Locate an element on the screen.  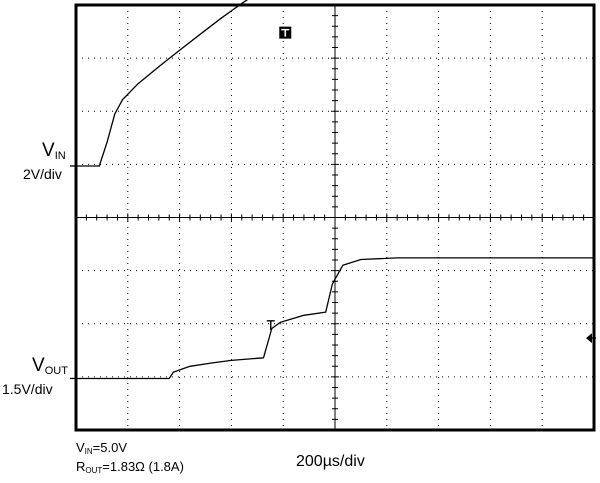
time-scale-label: 200µs/div is located at coordinates (330, 461).